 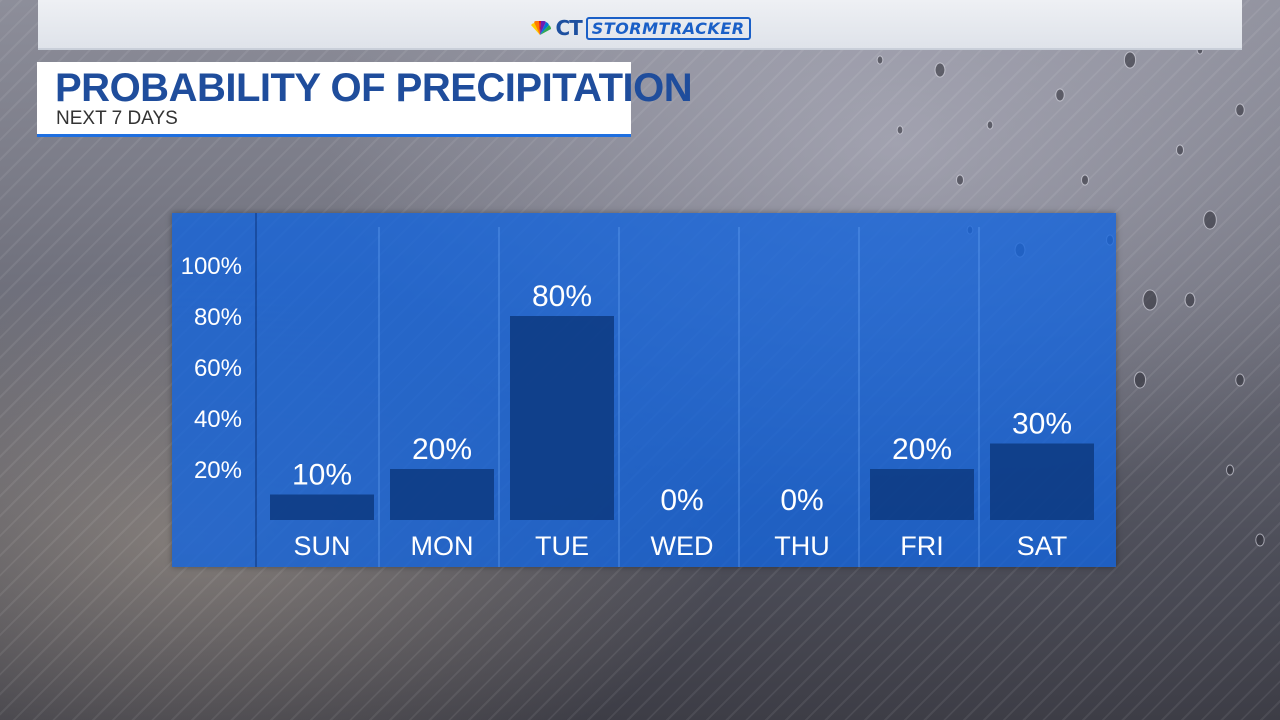 I want to click on top-banner: CT STORMTRACKER, so click(x=640, y=25).